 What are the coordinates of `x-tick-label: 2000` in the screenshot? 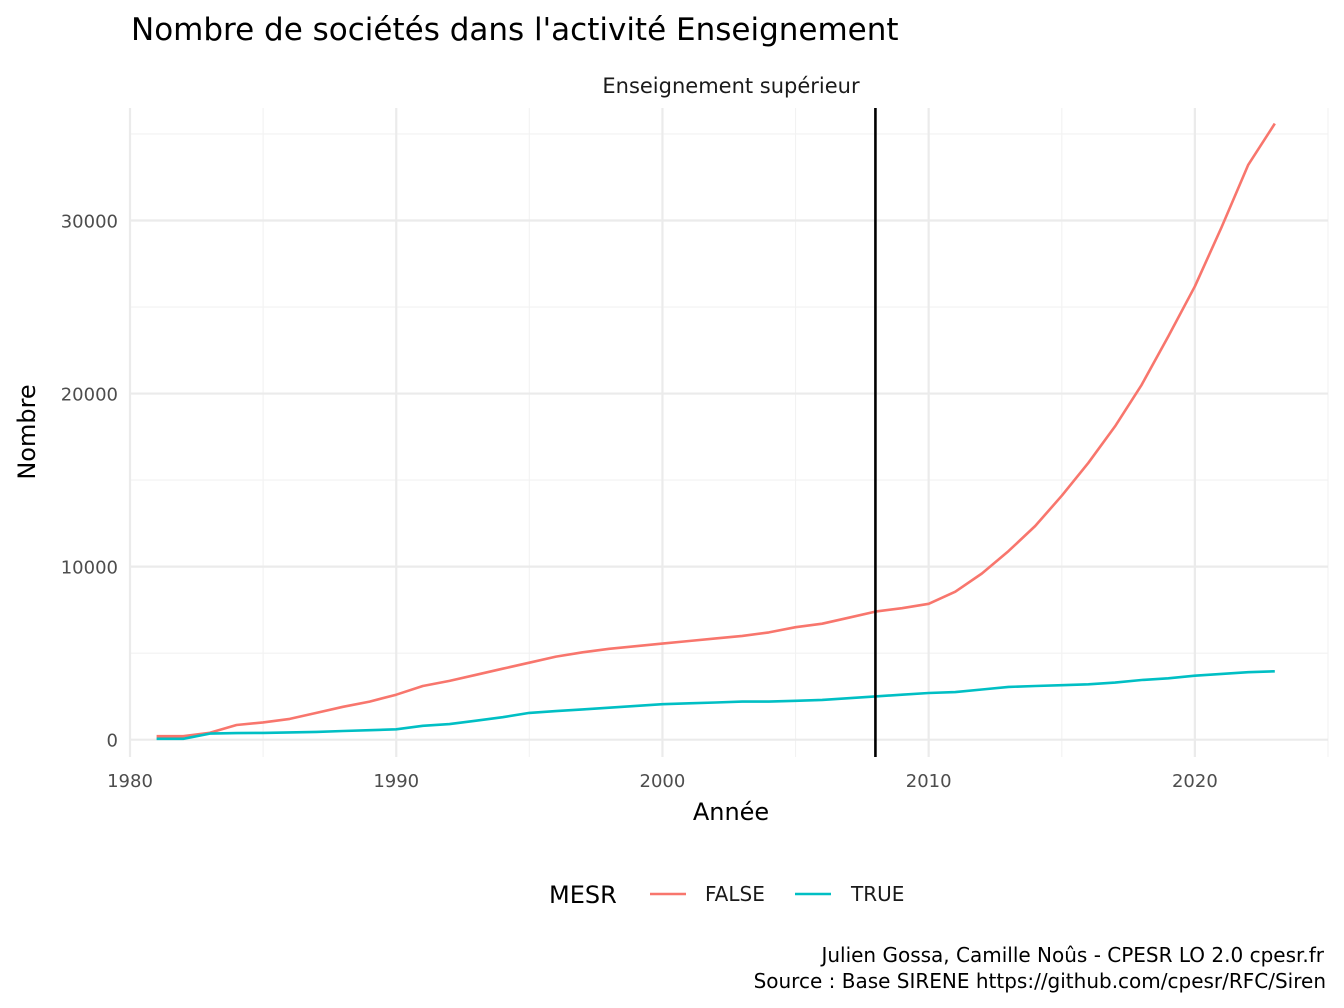 It's located at (663, 781).